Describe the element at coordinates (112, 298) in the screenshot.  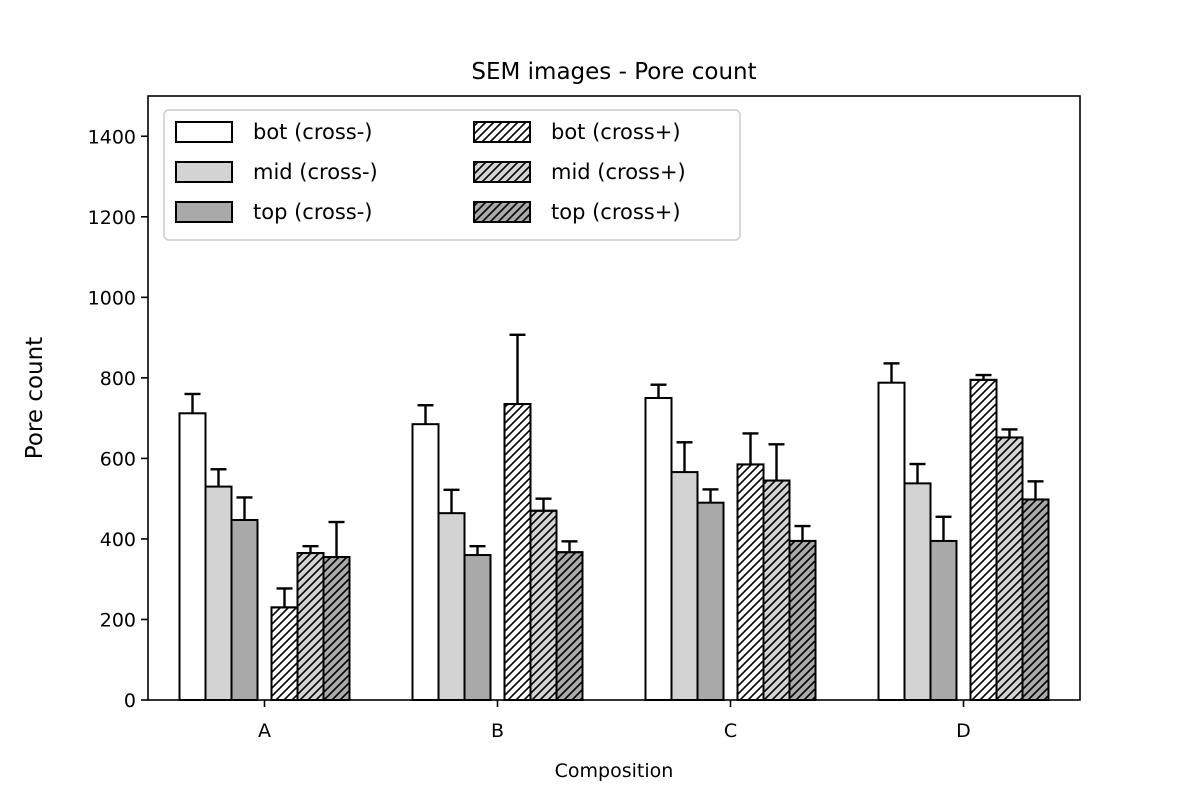
I see `y-tick-label: 1000` at that location.